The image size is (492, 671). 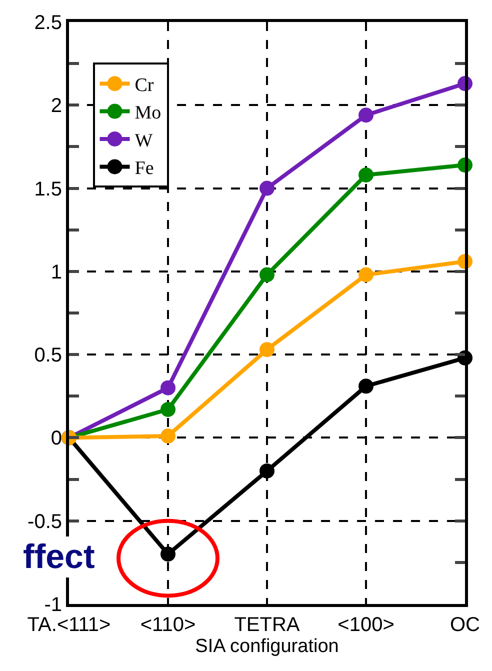 What do you see at coordinates (56, 272) in the screenshot?
I see `y-tick-label: 1` at bounding box center [56, 272].